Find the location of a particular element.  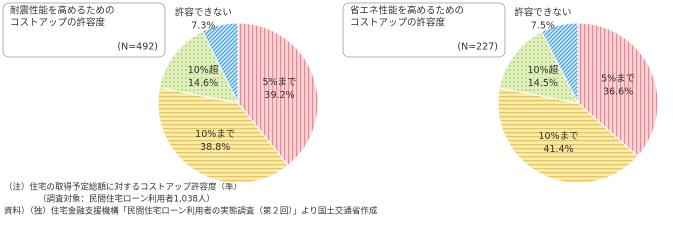

slice-value: 14.6% is located at coordinates (203, 83).